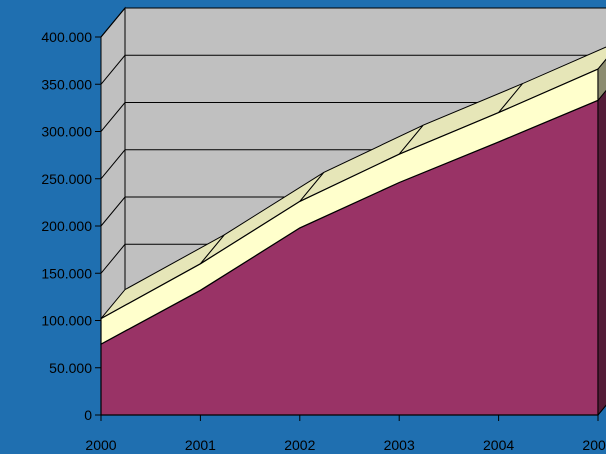  Describe the element at coordinates (345, 445) in the screenshot. I see `x-axis-tick-labels: 2000 2001 2002 2003 2004 2005` at that location.